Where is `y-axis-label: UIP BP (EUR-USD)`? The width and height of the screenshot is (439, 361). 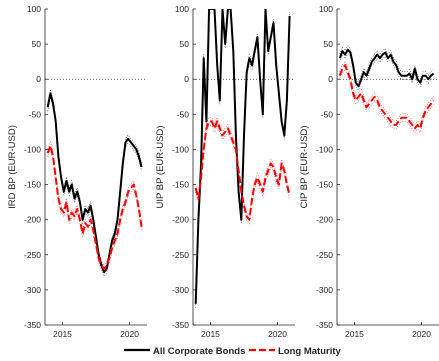 y-axis-label: UIP BP (EUR-USD) is located at coordinates (160, 166).